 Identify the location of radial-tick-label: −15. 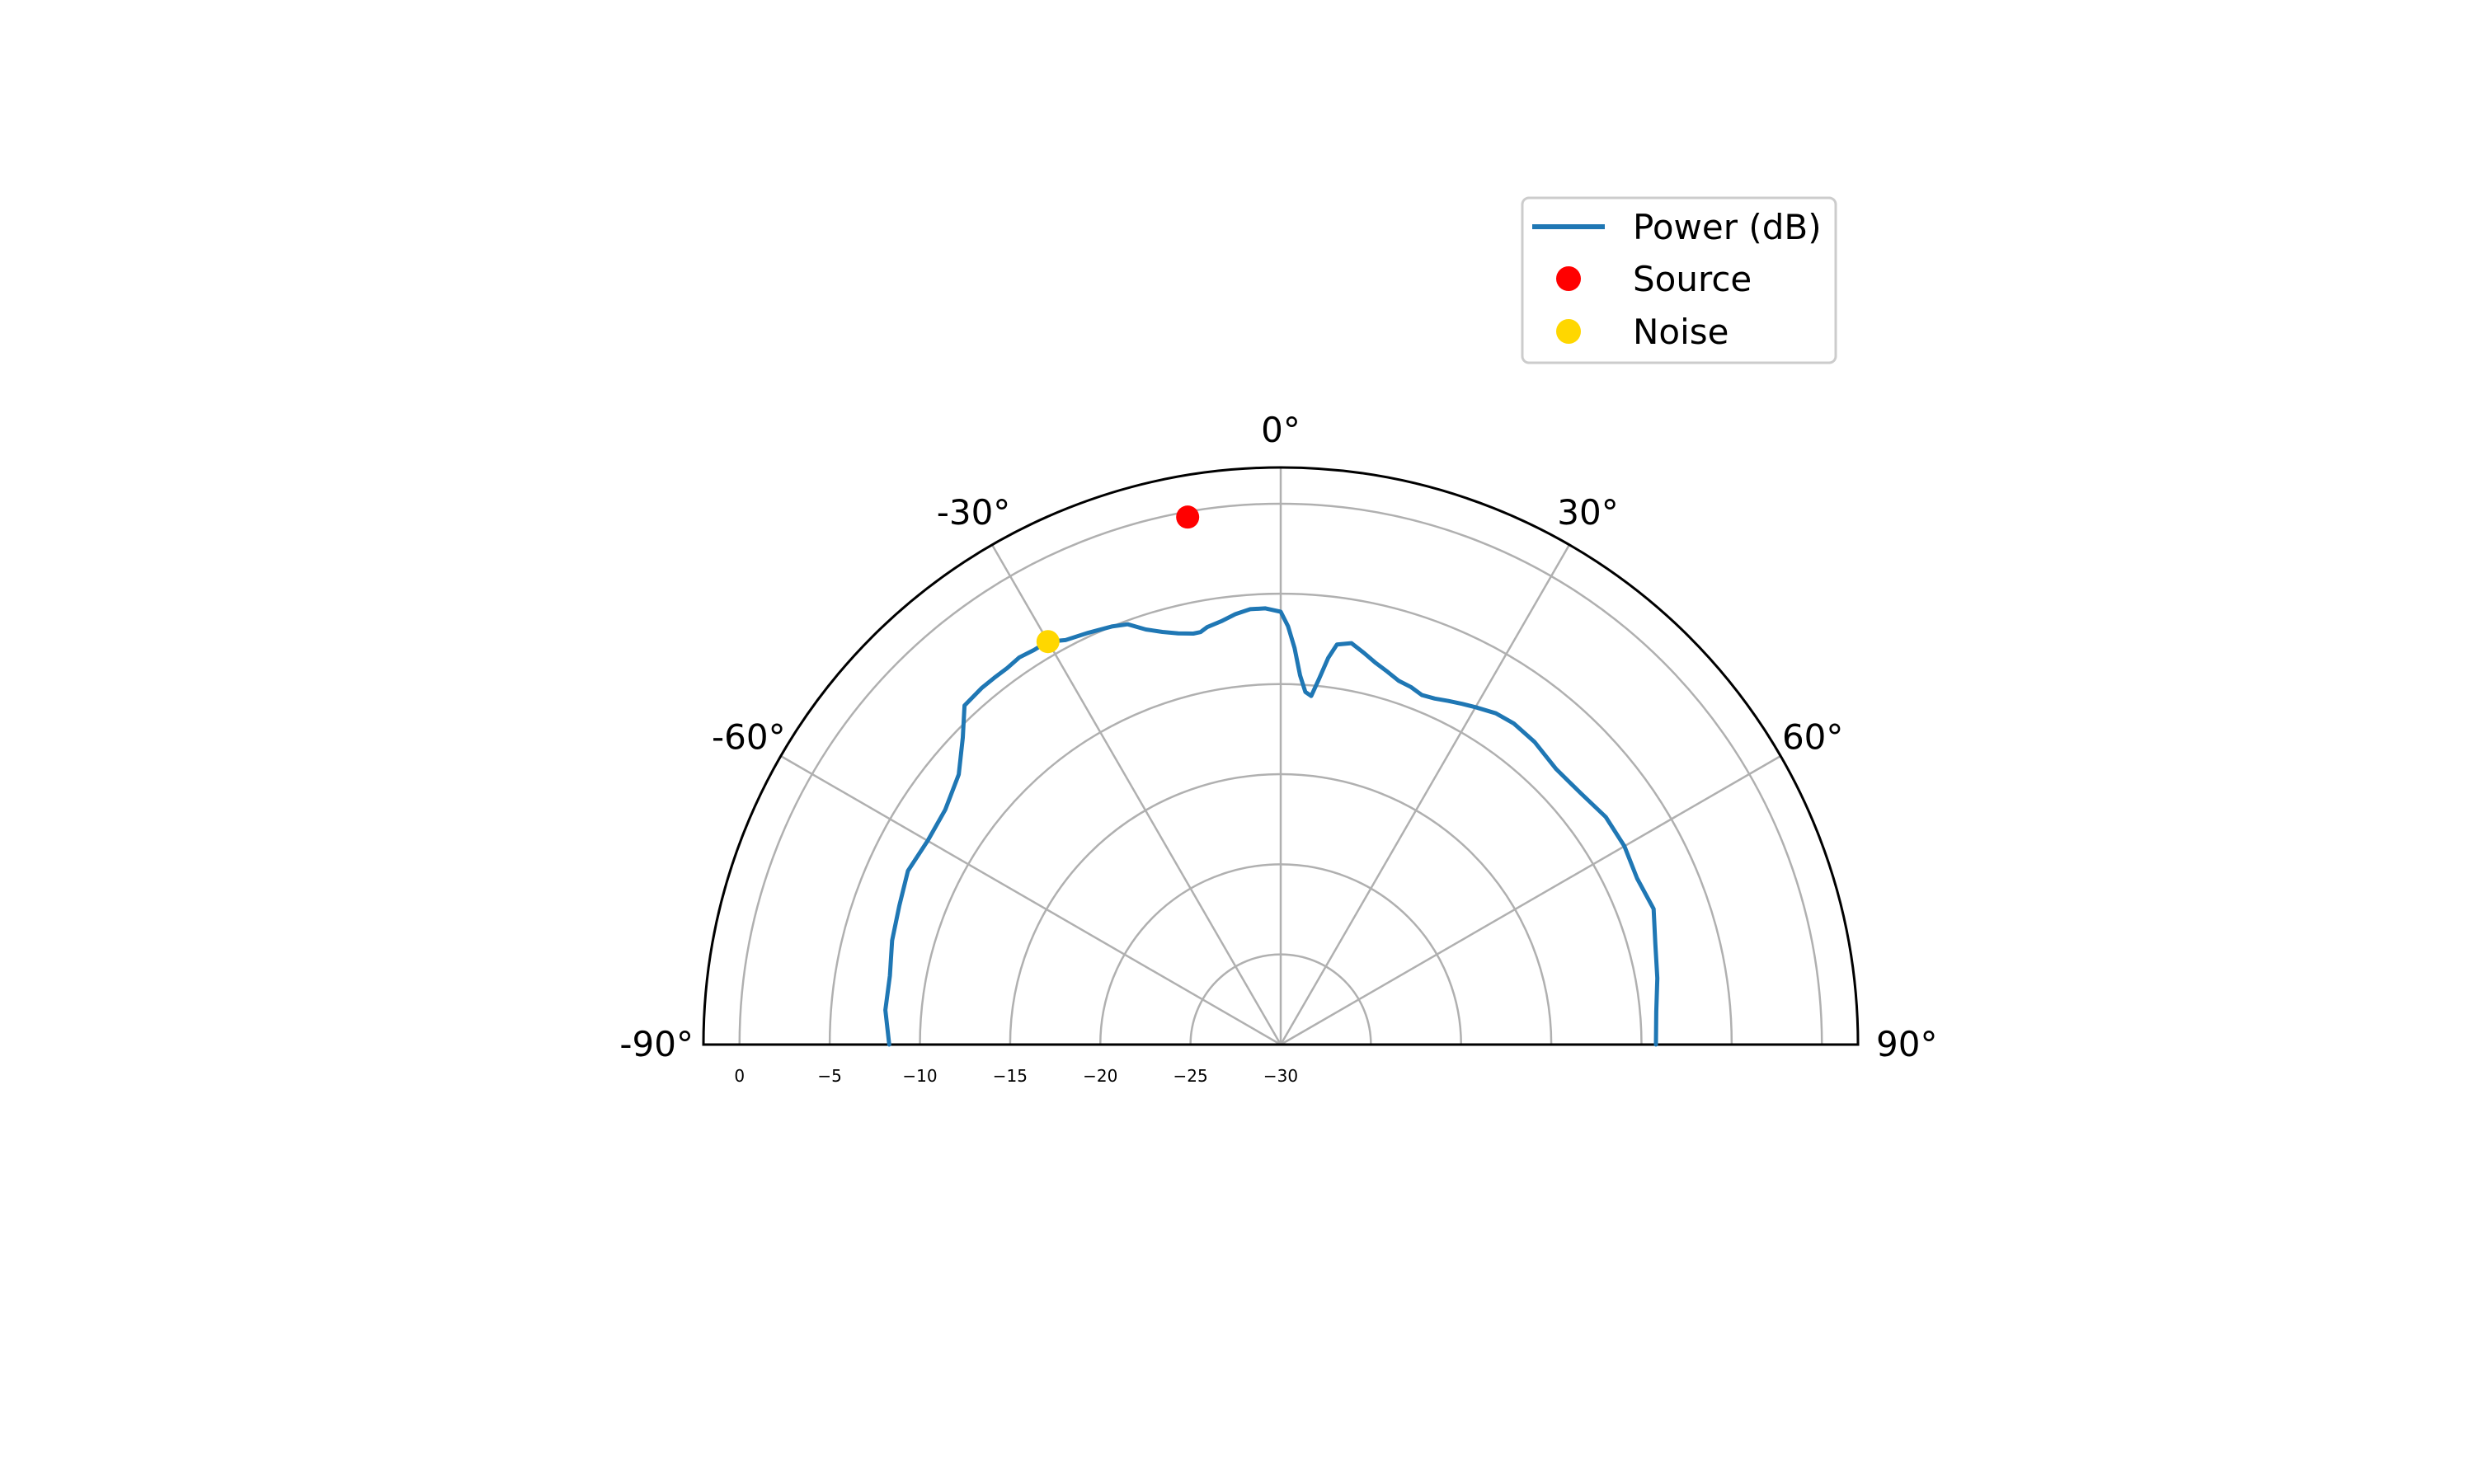
(1010, 1076).